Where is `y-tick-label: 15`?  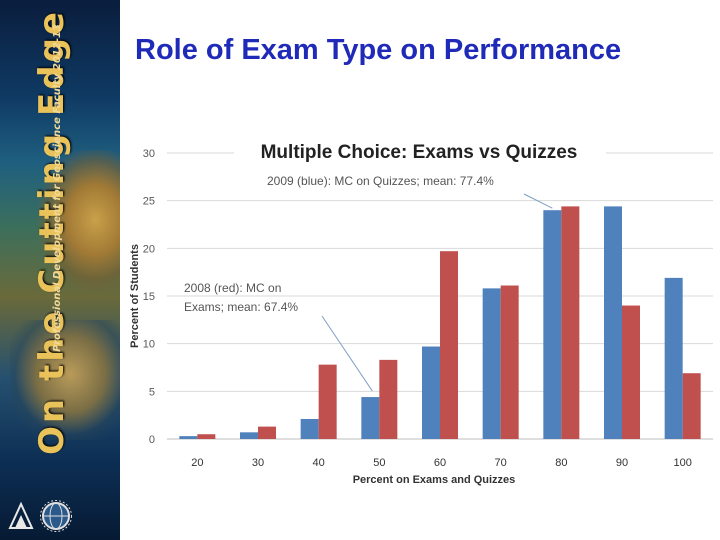 y-tick-label: 15 is located at coordinates (149, 297).